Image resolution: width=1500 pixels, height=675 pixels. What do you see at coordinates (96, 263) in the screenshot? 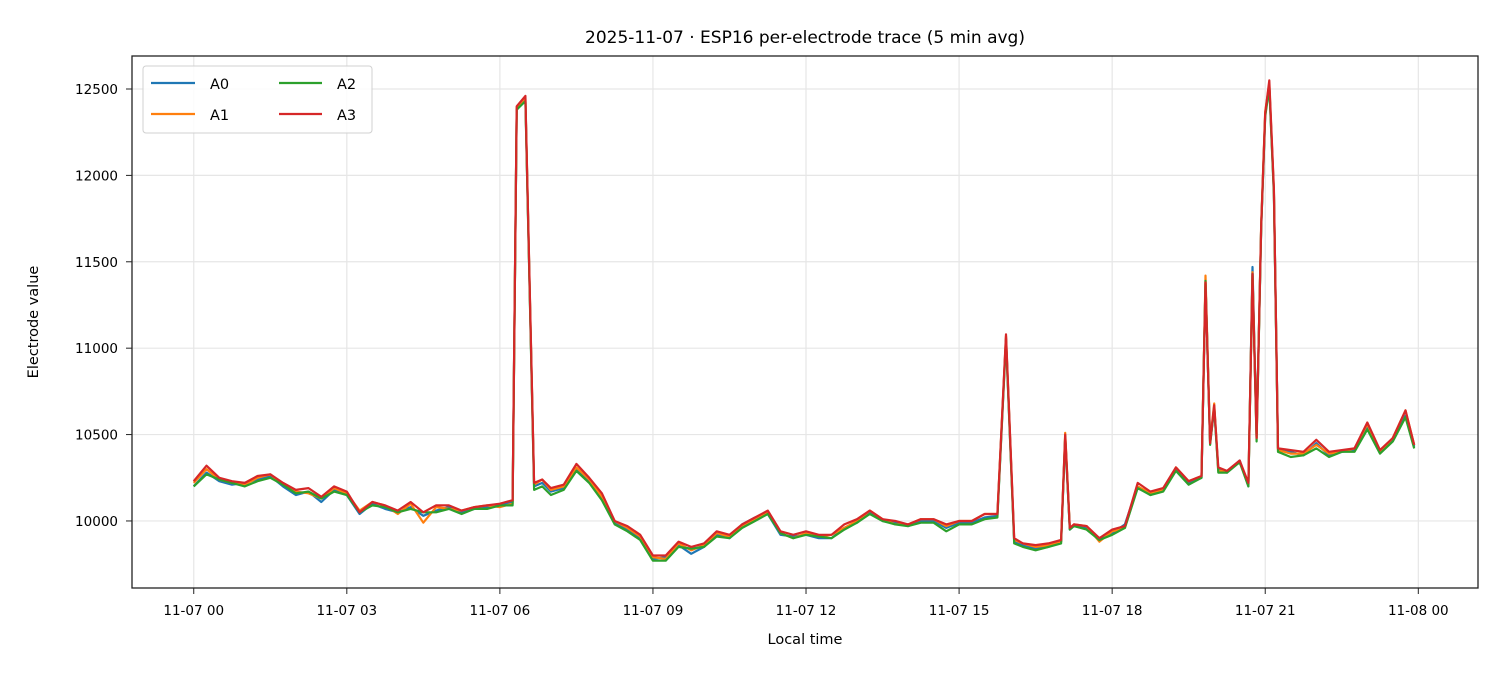
I see `y-tick-label: 11500` at bounding box center [96, 263].